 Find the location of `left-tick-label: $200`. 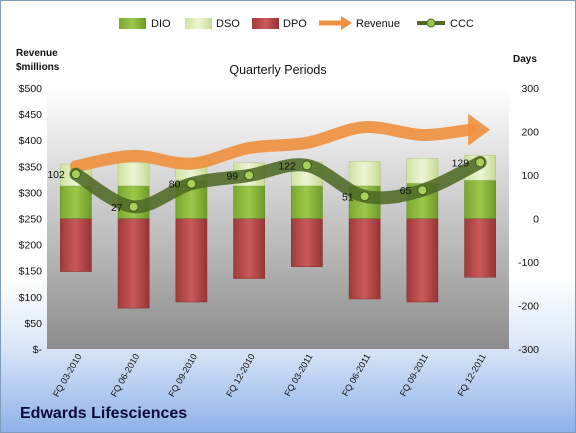

left-tick-label: $200 is located at coordinates (31, 246).